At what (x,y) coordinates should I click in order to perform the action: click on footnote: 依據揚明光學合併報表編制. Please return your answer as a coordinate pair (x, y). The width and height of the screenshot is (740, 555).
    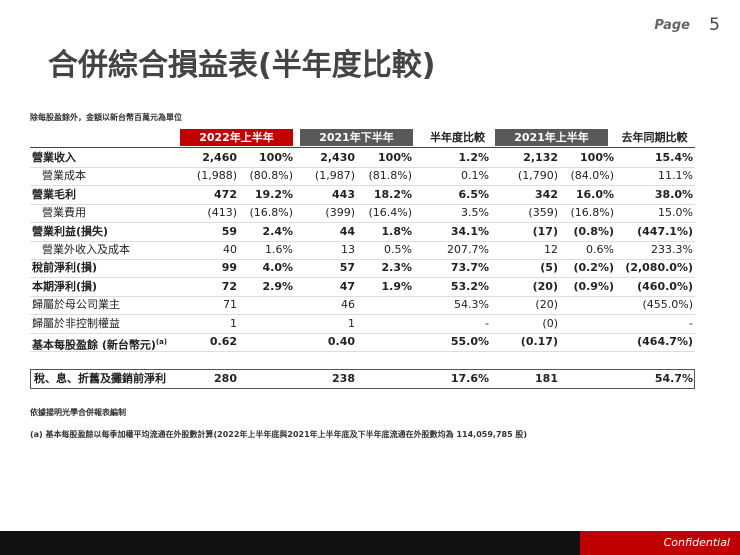
    Looking at the image, I should click on (78, 412).